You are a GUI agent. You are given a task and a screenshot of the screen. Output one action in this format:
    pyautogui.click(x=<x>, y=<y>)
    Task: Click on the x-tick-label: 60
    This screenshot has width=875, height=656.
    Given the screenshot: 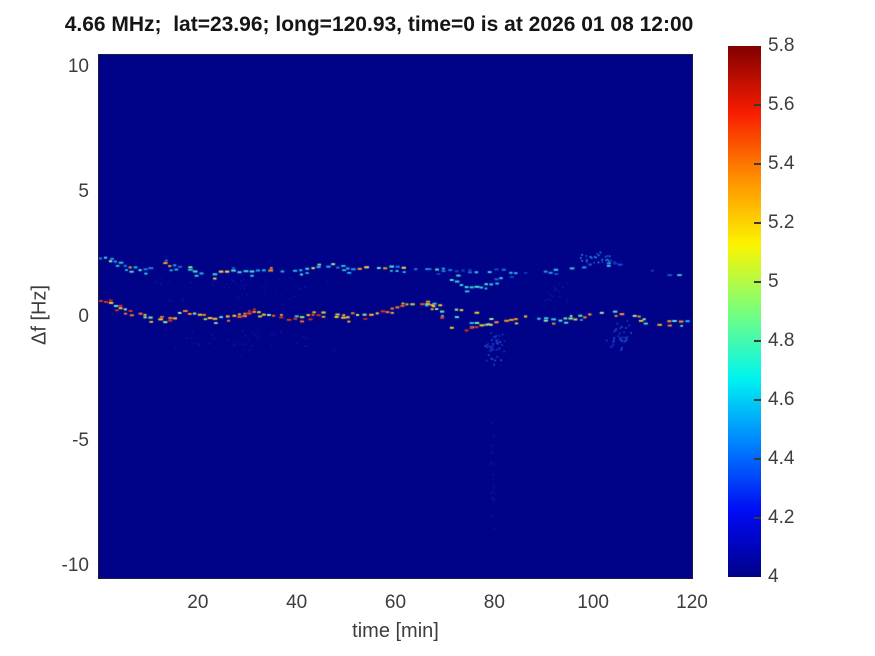 What is the action you would take?
    pyautogui.click(x=395, y=602)
    